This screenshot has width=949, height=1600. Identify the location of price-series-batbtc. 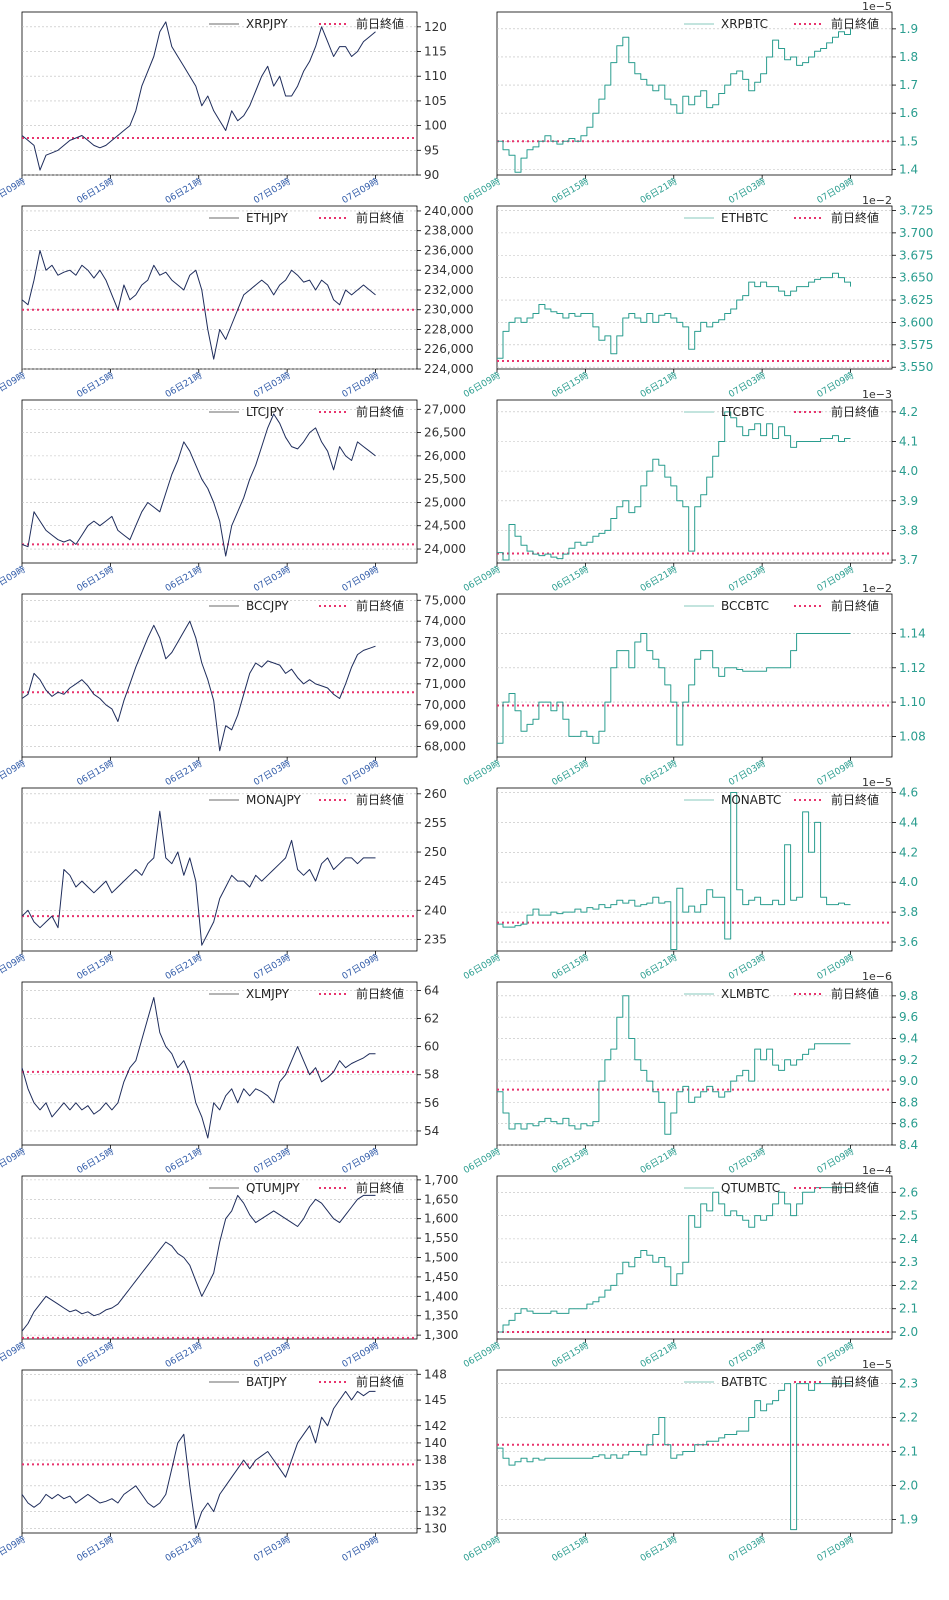
(674, 1457).